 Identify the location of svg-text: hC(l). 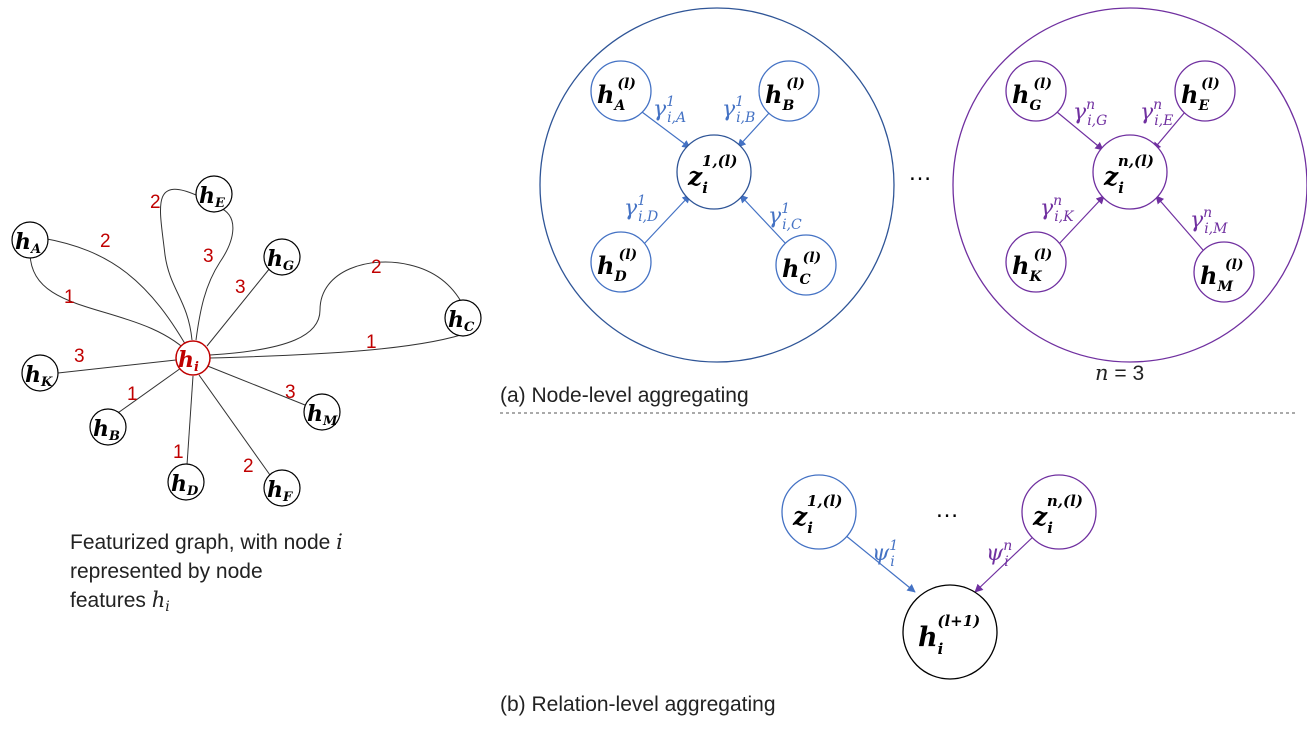
(801, 269).